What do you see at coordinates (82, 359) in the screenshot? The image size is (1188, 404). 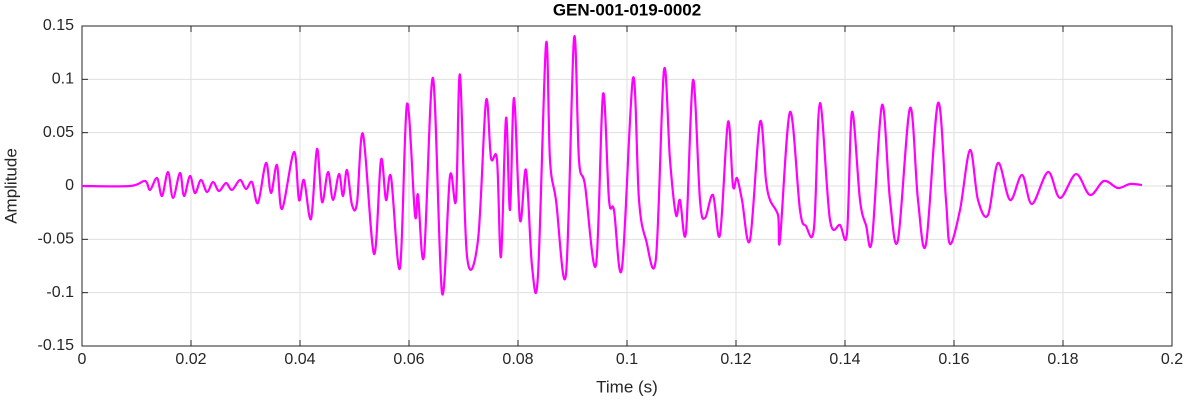 I see `x-tick-label: 0` at bounding box center [82, 359].